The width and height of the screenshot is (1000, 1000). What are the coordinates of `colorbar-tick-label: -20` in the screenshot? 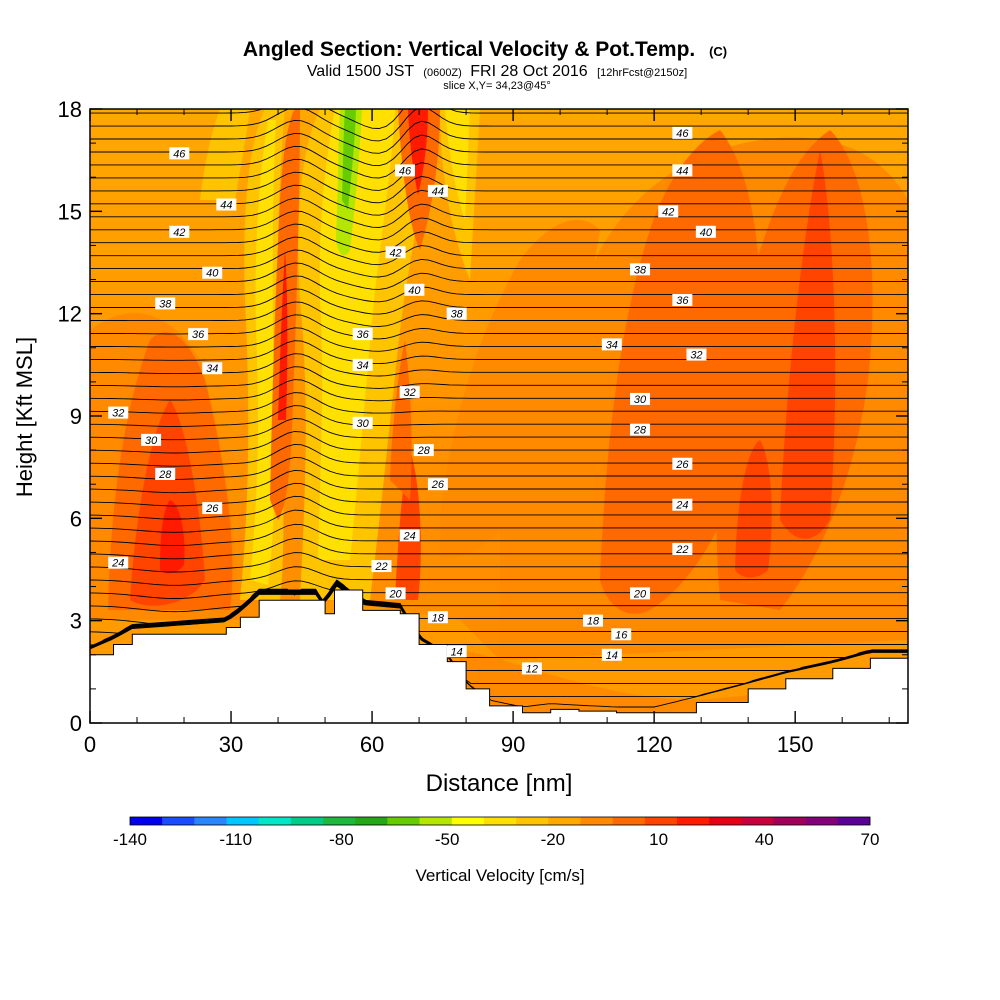 It's located at (553, 839).